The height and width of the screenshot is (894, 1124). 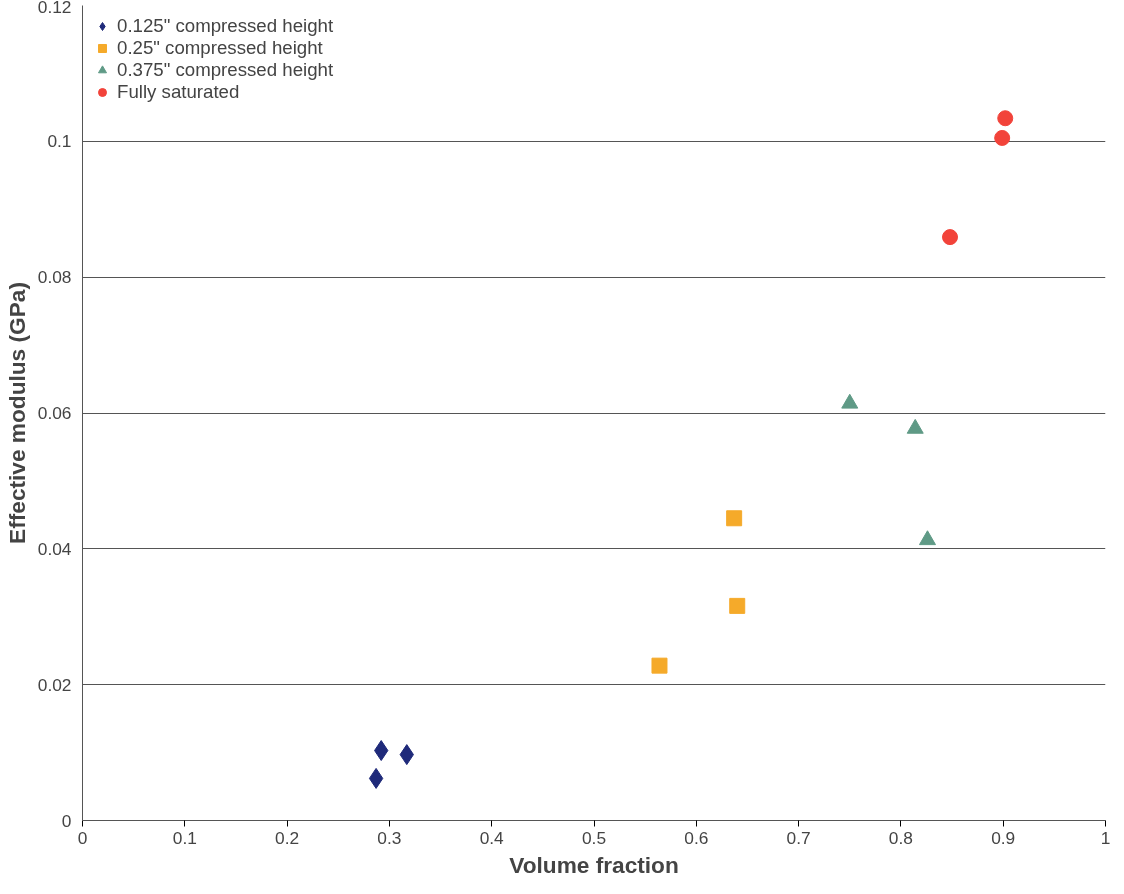 What do you see at coordinates (54, 8) in the screenshot?
I see `y-tick-label: 0.12` at bounding box center [54, 8].